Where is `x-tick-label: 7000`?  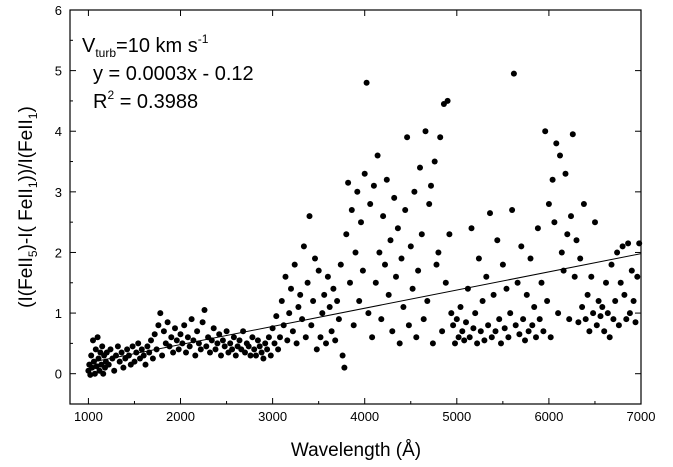 x-tick-label: 7000 is located at coordinates (641, 416).